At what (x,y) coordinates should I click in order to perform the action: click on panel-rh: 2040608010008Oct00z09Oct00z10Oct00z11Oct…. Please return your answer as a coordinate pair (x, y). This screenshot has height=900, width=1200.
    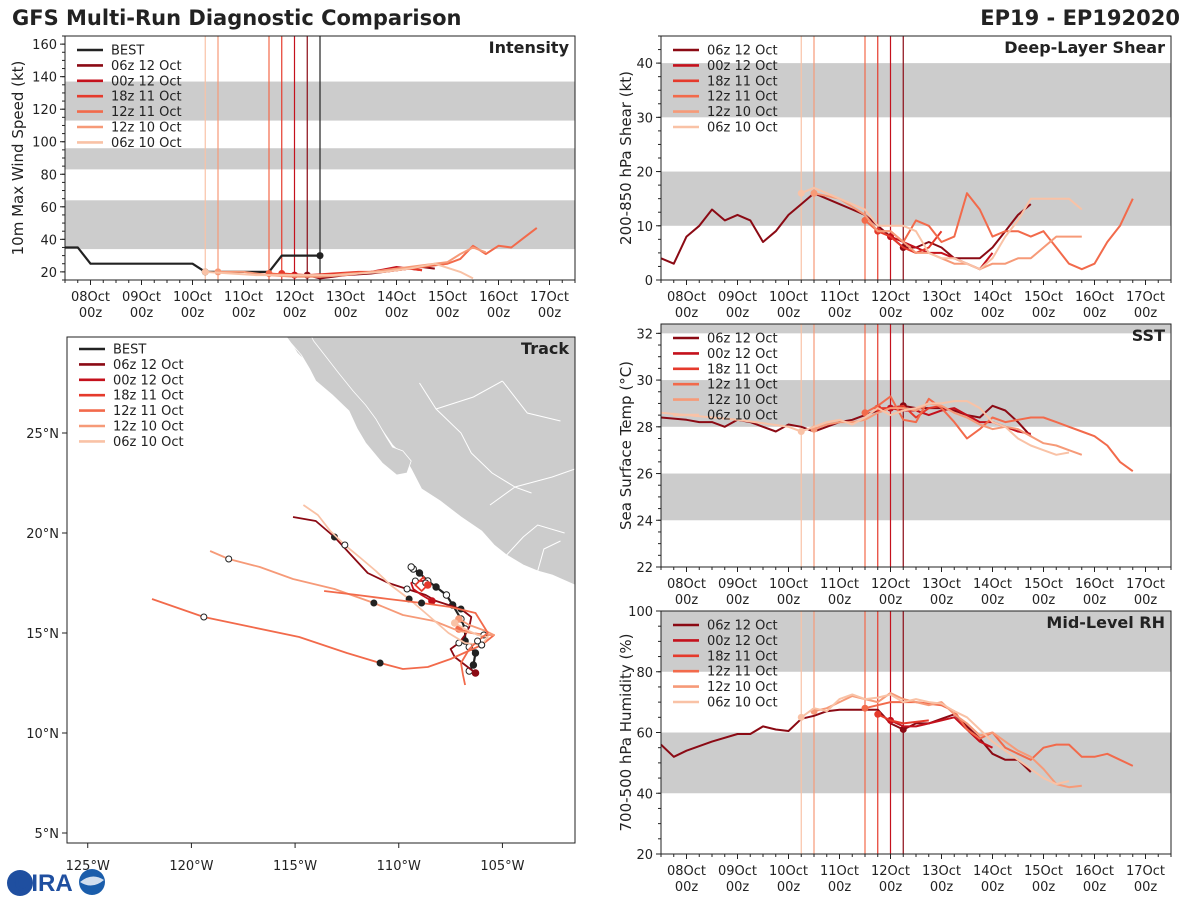
    Looking at the image, I should click on (894, 750).